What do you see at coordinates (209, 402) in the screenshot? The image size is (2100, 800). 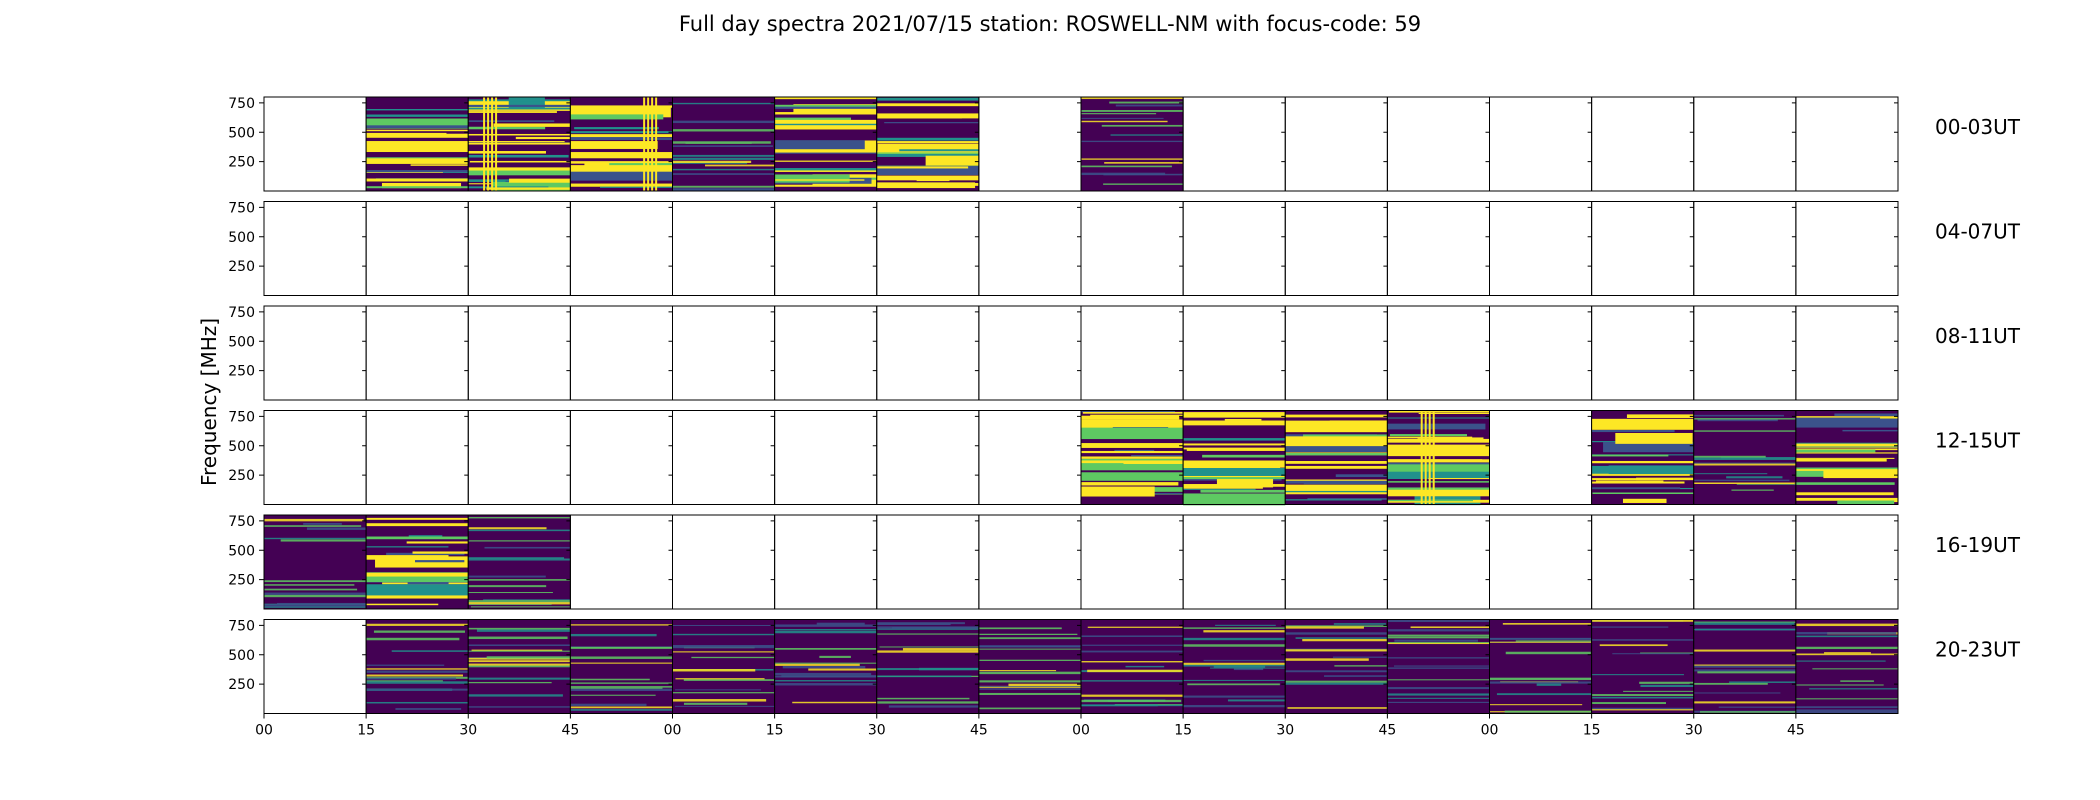 I see `y-axis-label: Frequency [MHz]` at bounding box center [209, 402].